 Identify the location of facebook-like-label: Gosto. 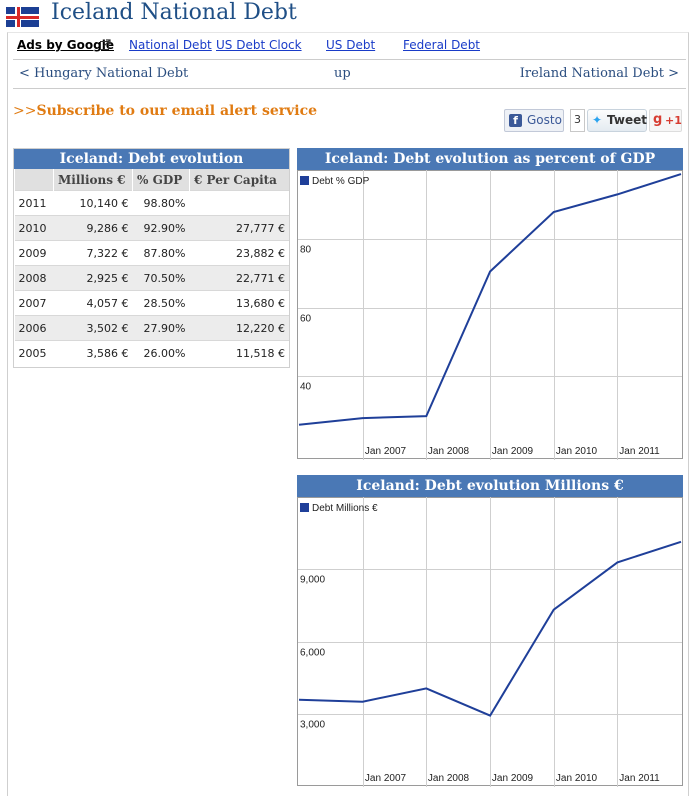
(544, 120).